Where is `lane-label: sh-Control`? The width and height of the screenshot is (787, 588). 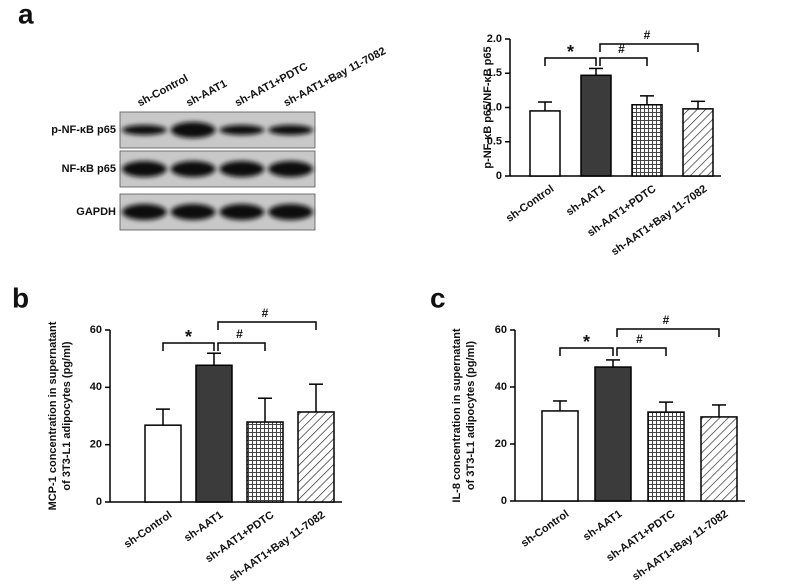
lane-label: sh-Control is located at coordinates (163, 91).